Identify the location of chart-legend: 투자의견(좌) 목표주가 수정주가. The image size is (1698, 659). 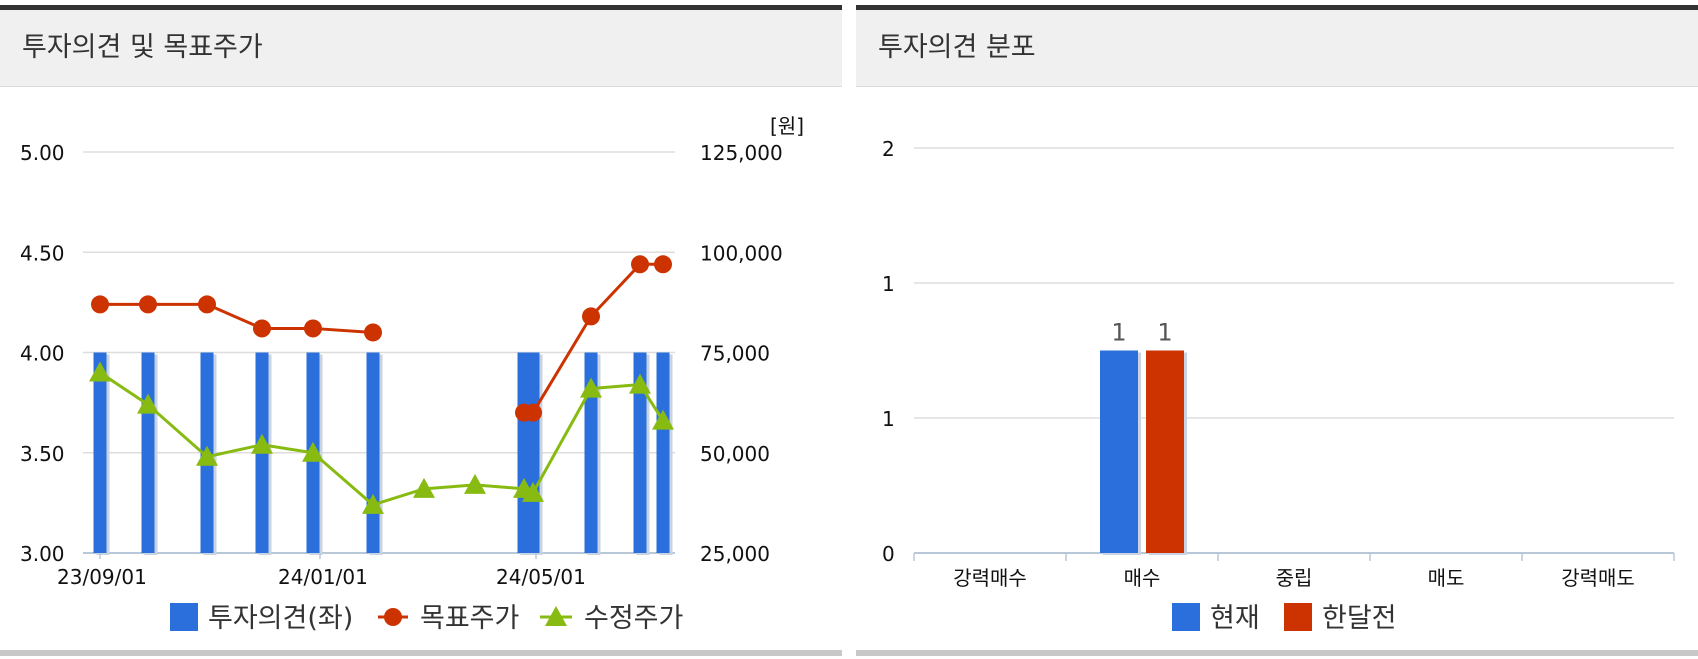
(426, 618).